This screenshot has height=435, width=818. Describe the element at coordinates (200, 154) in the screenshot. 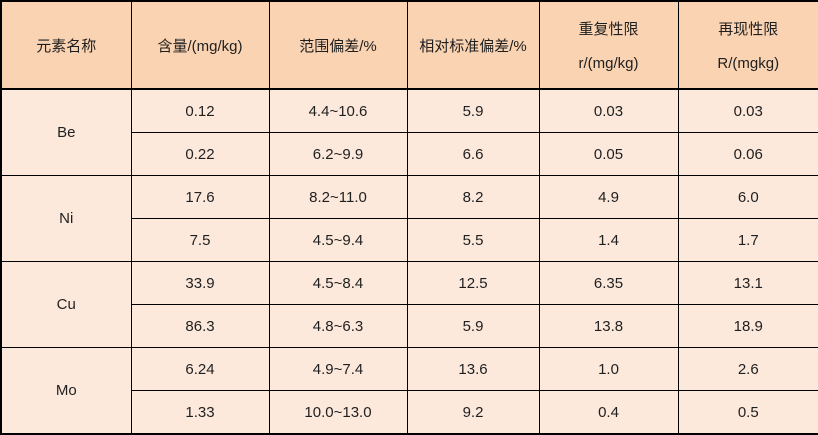

I see `data-cell: 0.22` at that location.